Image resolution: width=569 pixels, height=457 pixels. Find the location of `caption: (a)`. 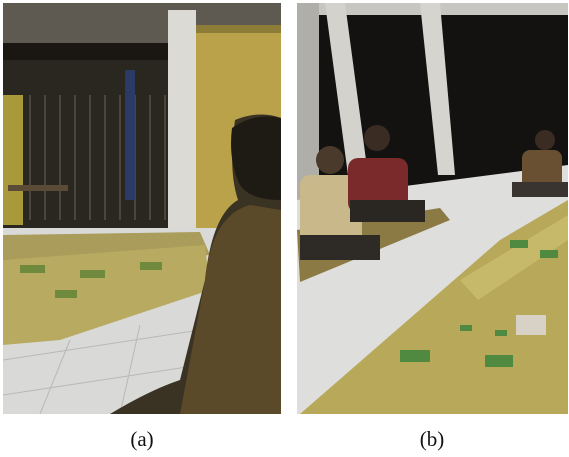

caption: (a) is located at coordinates (141, 439).